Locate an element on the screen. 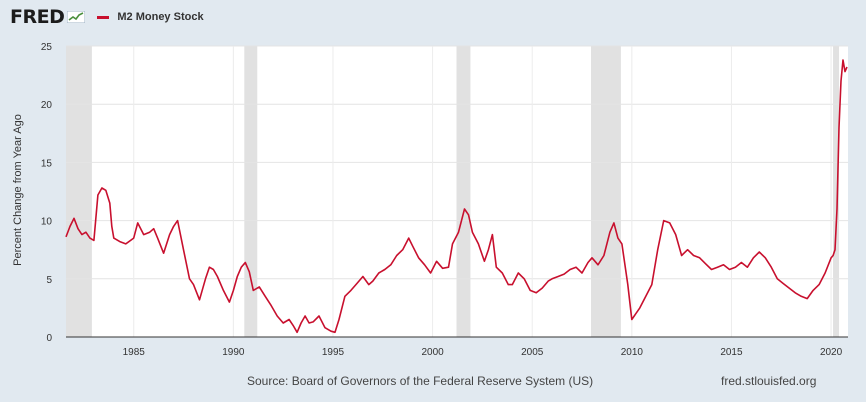 Image resolution: width=866 pixels, height=402 pixels. x-tick-label: 1995 is located at coordinates (333, 352).